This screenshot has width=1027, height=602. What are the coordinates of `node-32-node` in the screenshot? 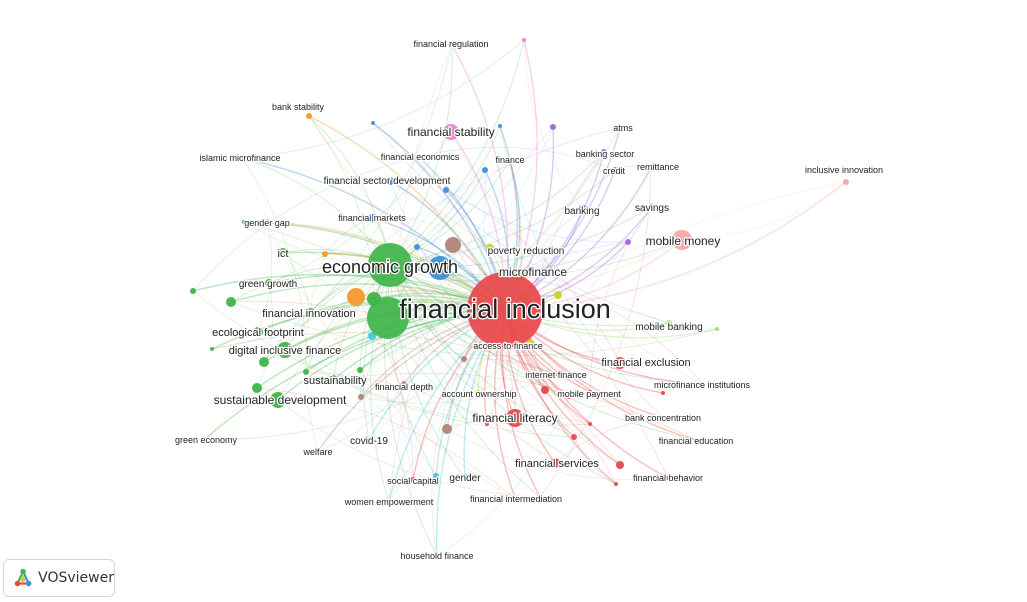 It's located at (717, 329).